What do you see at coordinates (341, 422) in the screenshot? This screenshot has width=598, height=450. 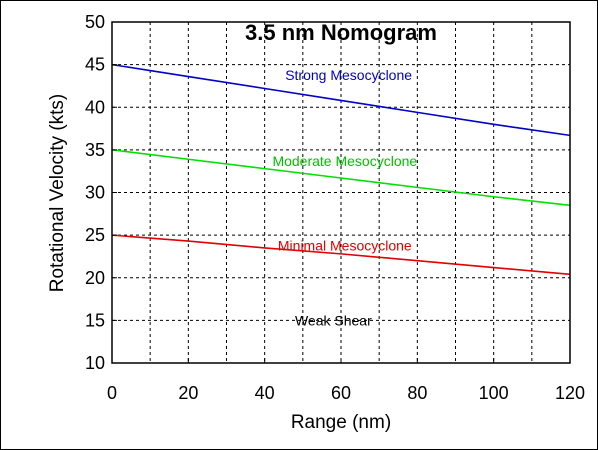 I see `x-axis-label: Range (nm)` at bounding box center [341, 422].